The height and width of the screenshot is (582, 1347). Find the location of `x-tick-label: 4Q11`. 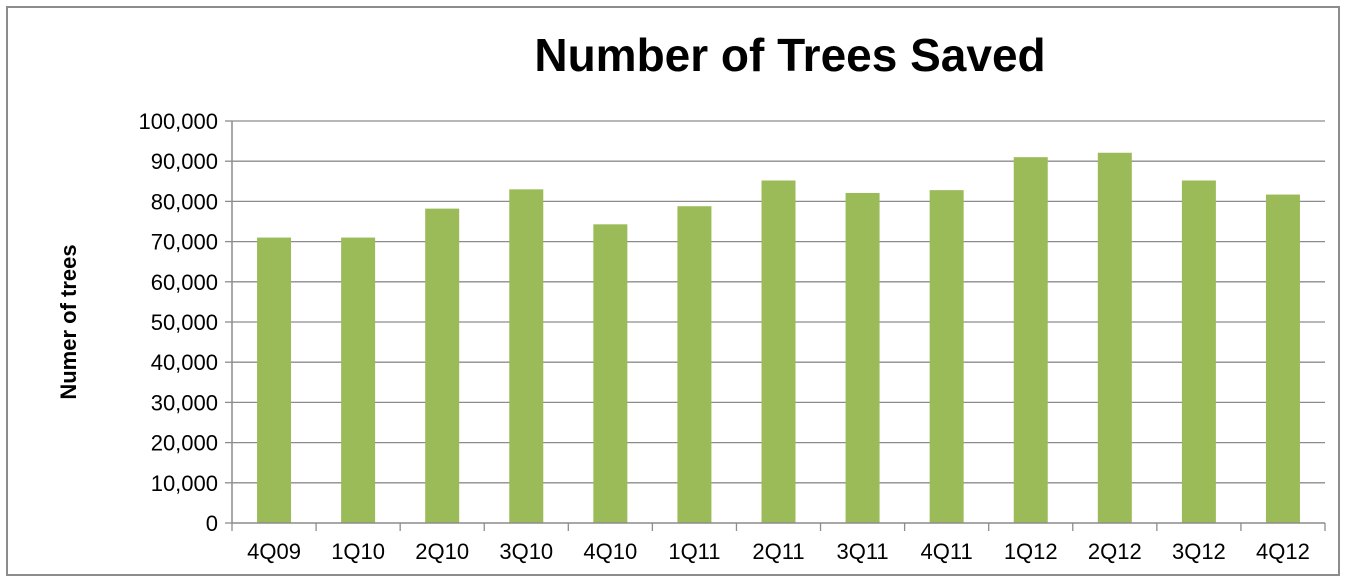

x-tick-label: 4Q11 is located at coordinates (947, 551).